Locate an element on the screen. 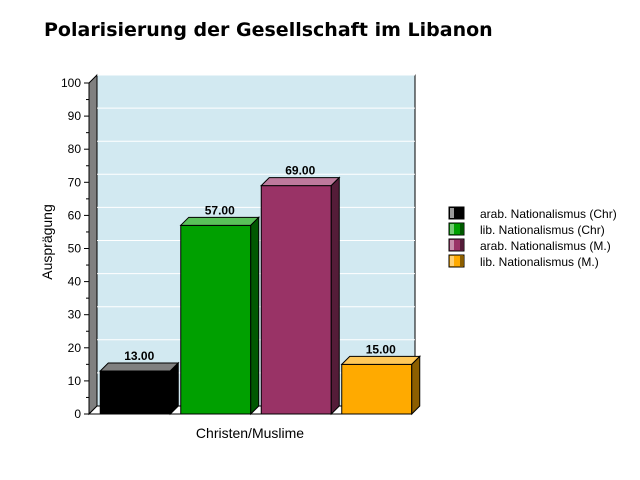  legend-label: lib. Nationalismus (Chr) is located at coordinates (542, 230).